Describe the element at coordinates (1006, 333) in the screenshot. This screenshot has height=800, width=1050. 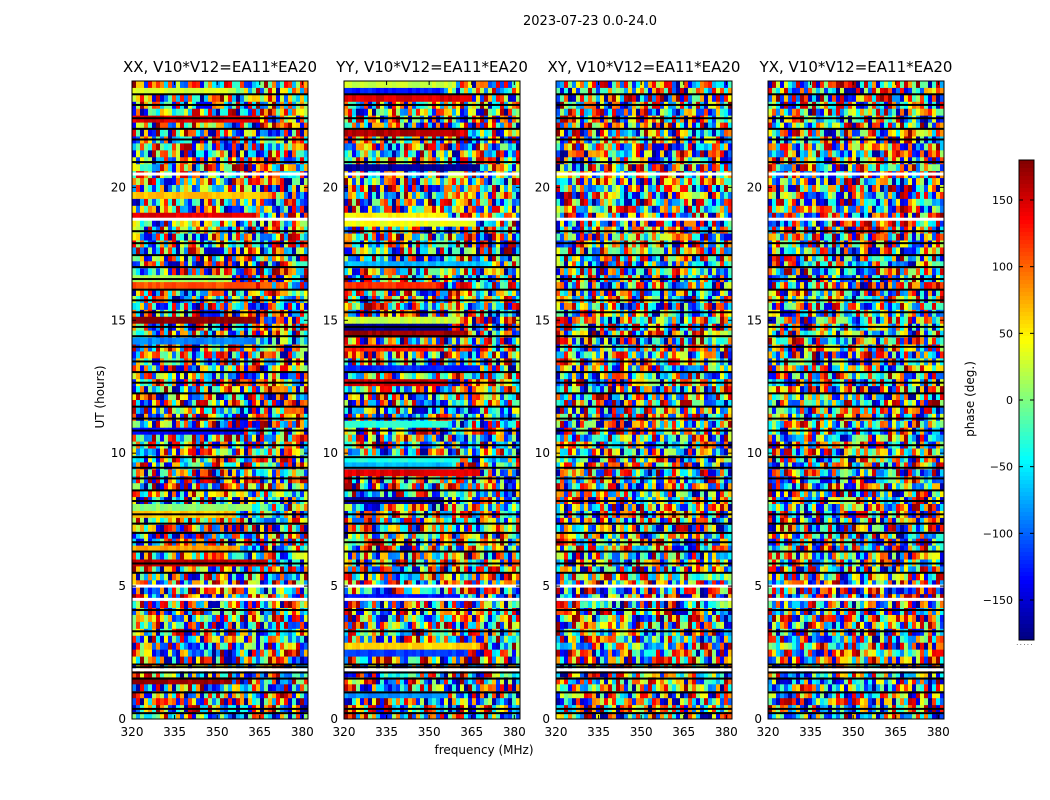
I see `colorbar-tick-label: 50` at that location.